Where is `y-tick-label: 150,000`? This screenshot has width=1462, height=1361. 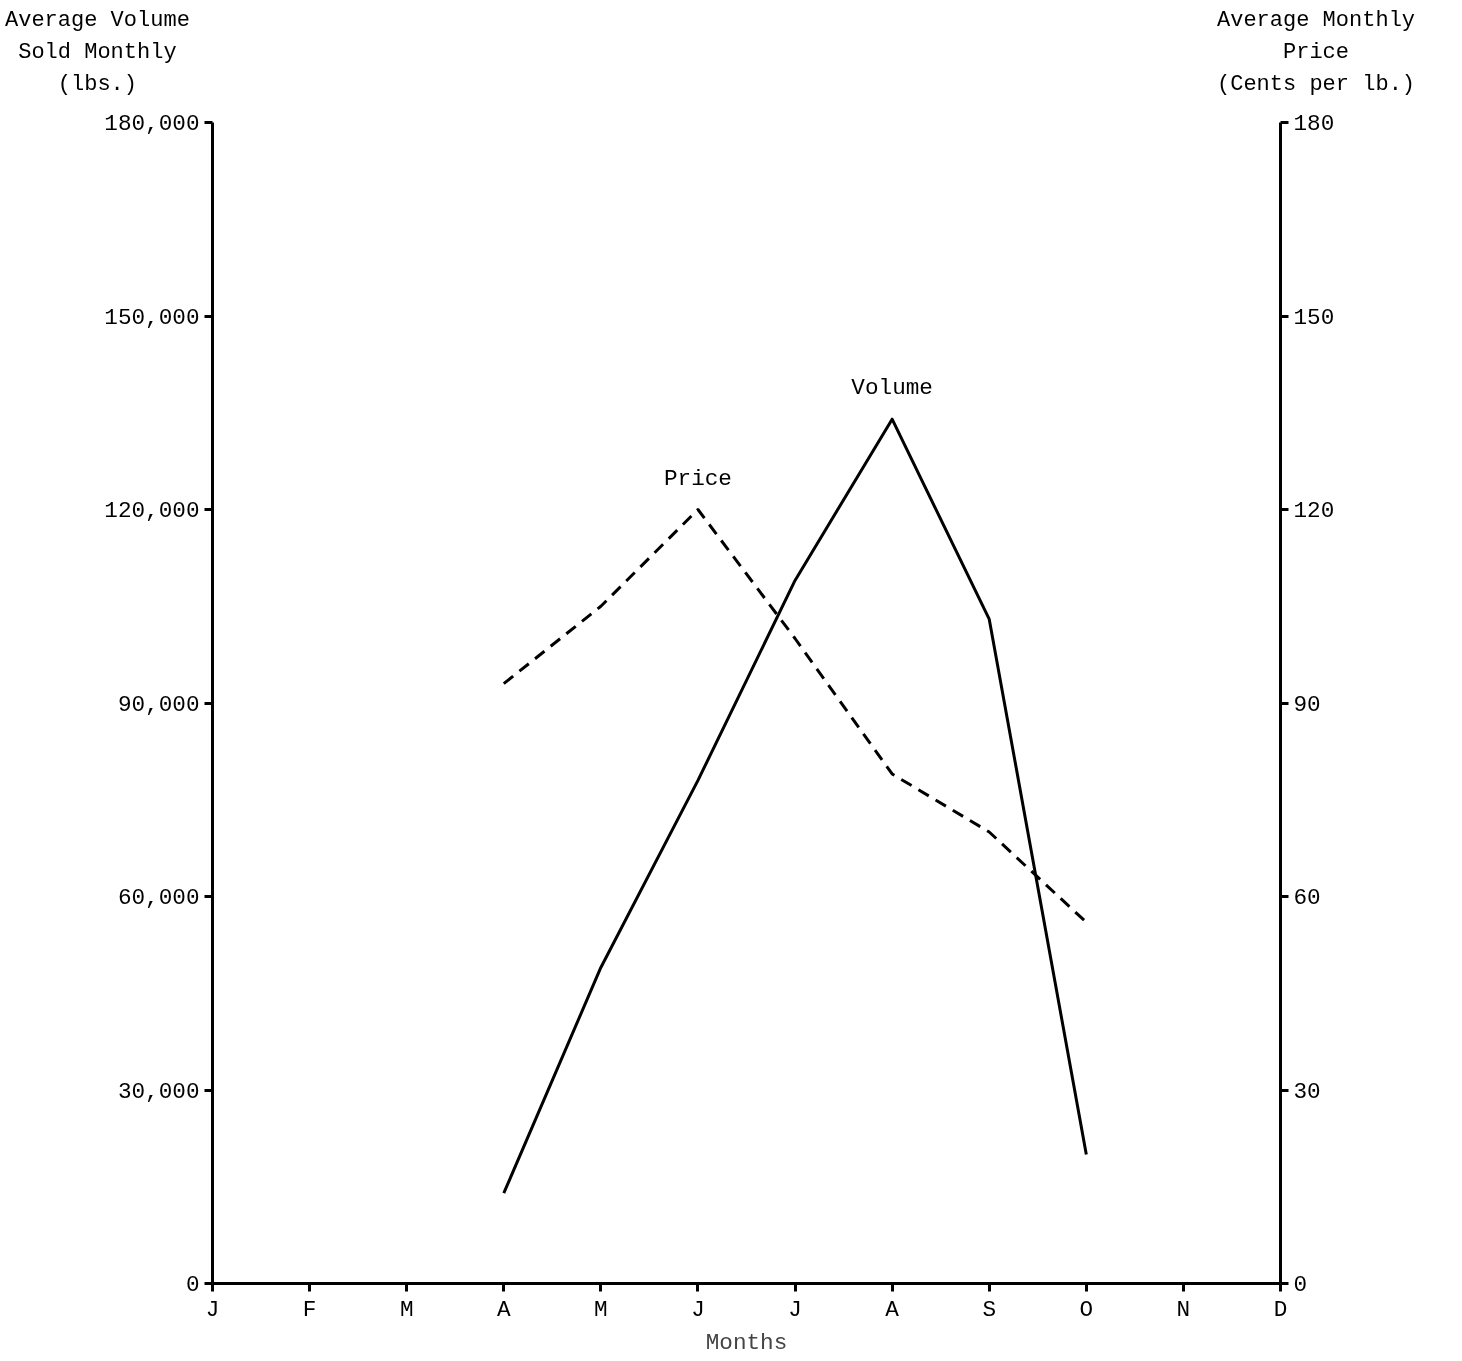
y-tick-label: 150,000 is located at coordinates (152, 317).